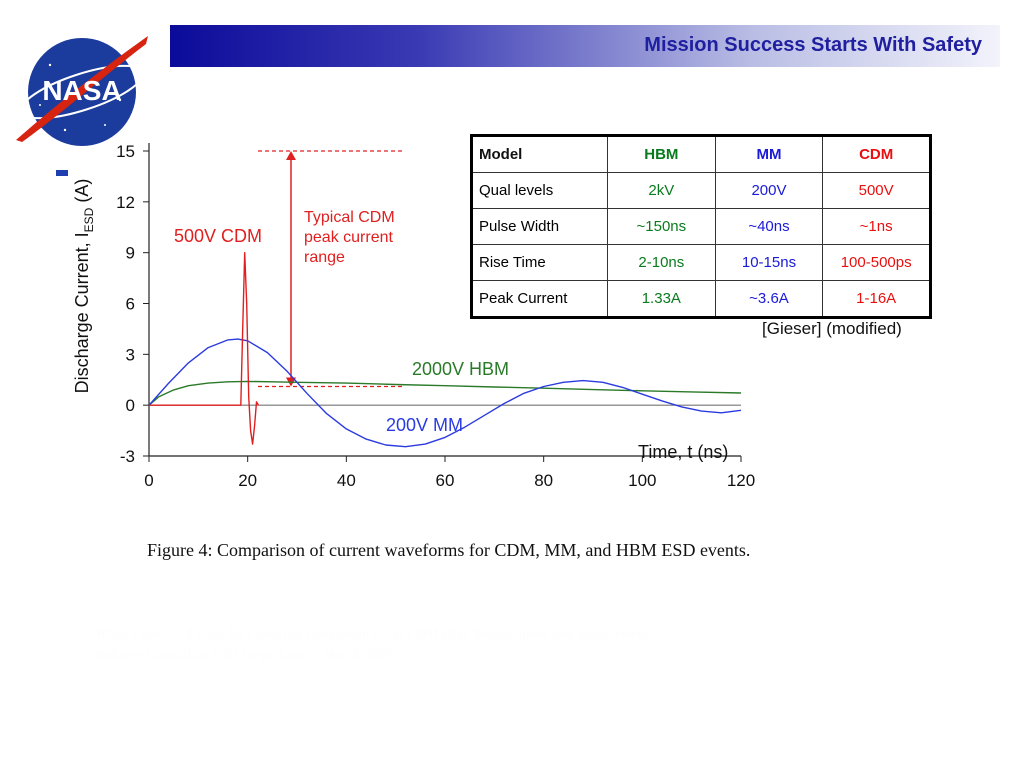 The width and height of the screenshot is (1024, 768). What do you see at coordinates (661, 190) in the screenshot?
I see `table-cell: 2kV` at bounding box center [661, 190].